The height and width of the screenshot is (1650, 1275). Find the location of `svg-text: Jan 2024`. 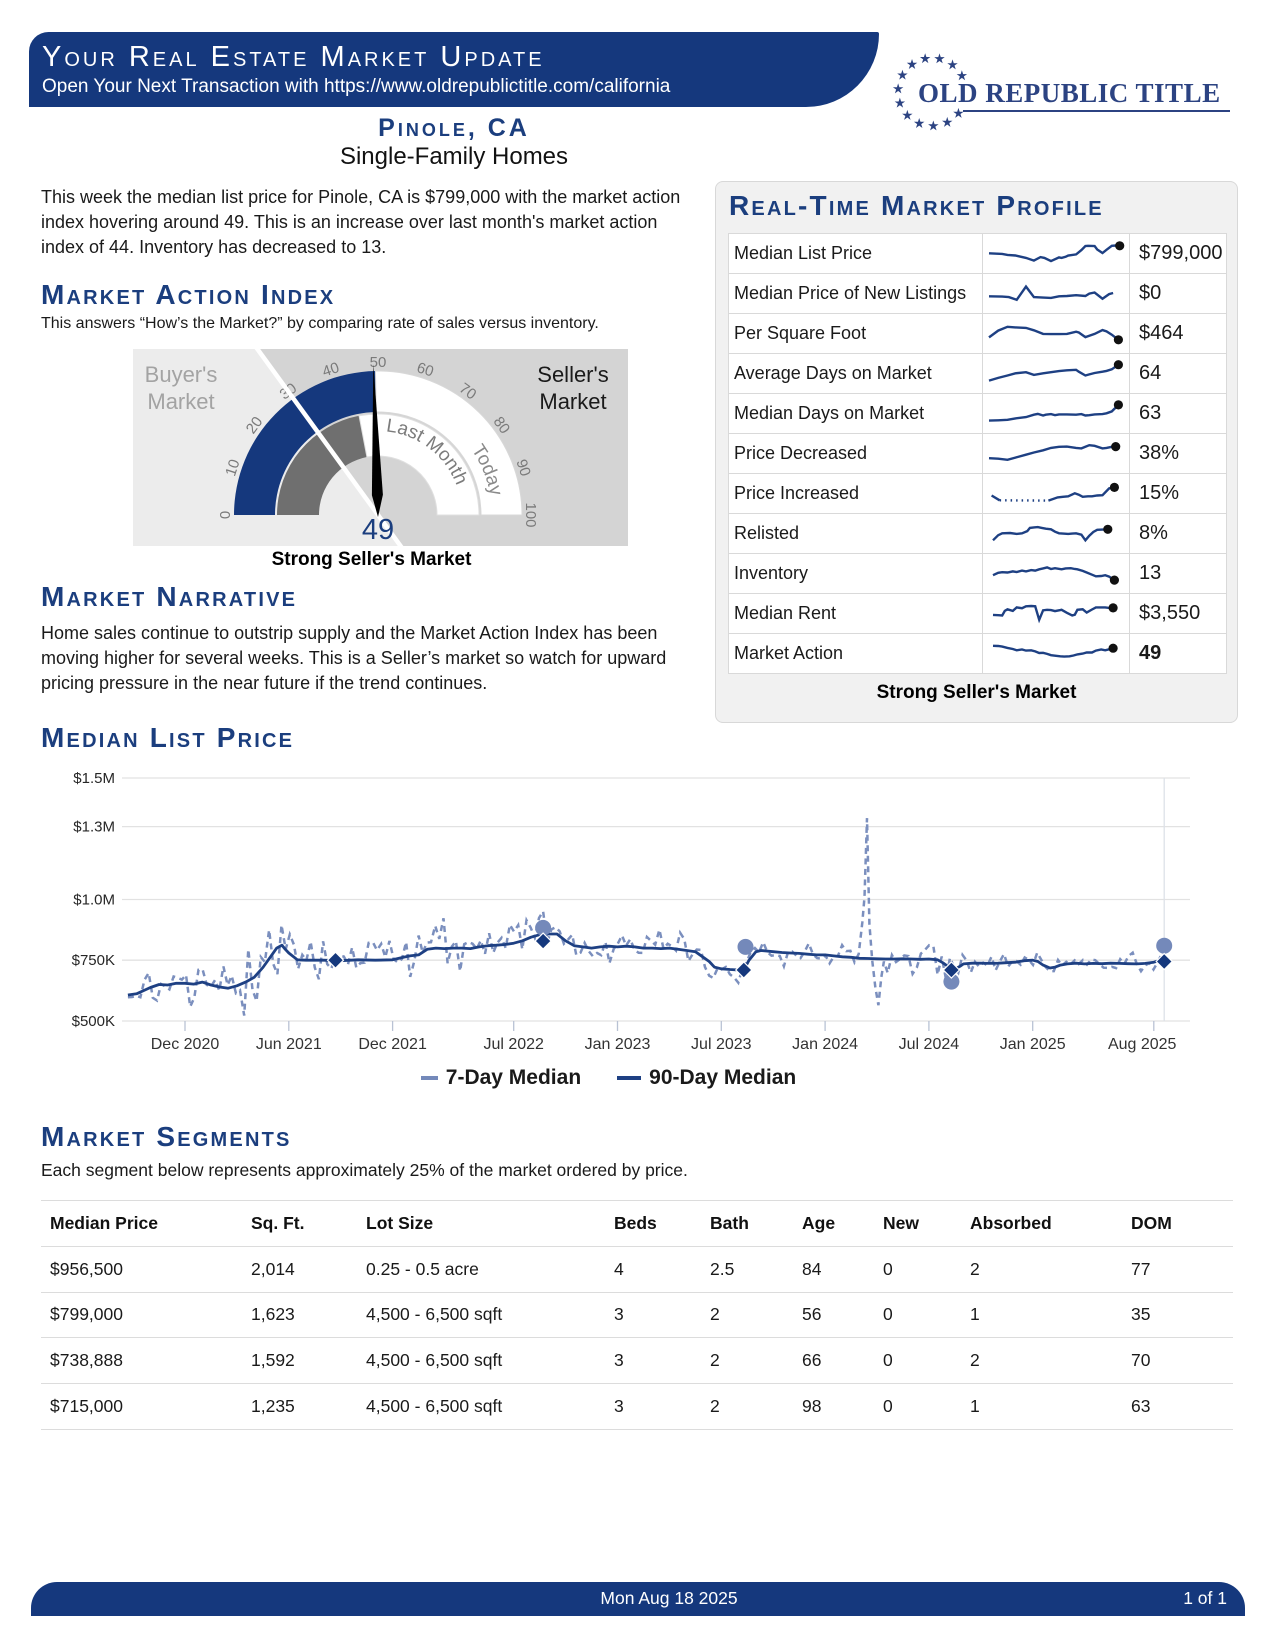

svg-text: Jan 2024 is located at coordinates (825, 1044).